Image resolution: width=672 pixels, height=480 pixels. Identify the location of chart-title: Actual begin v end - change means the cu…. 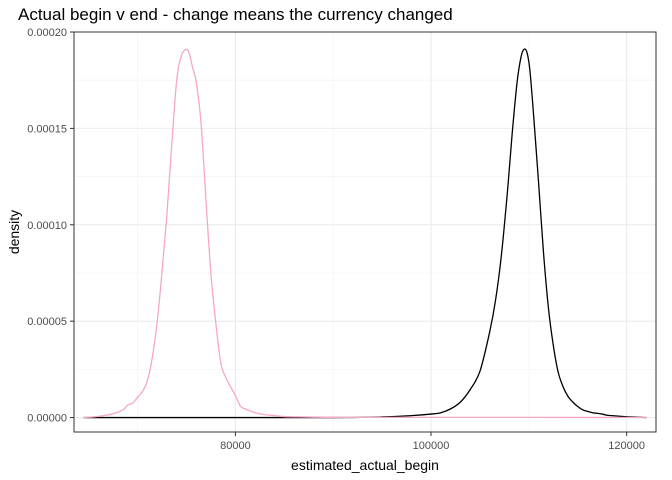
(235, 14).